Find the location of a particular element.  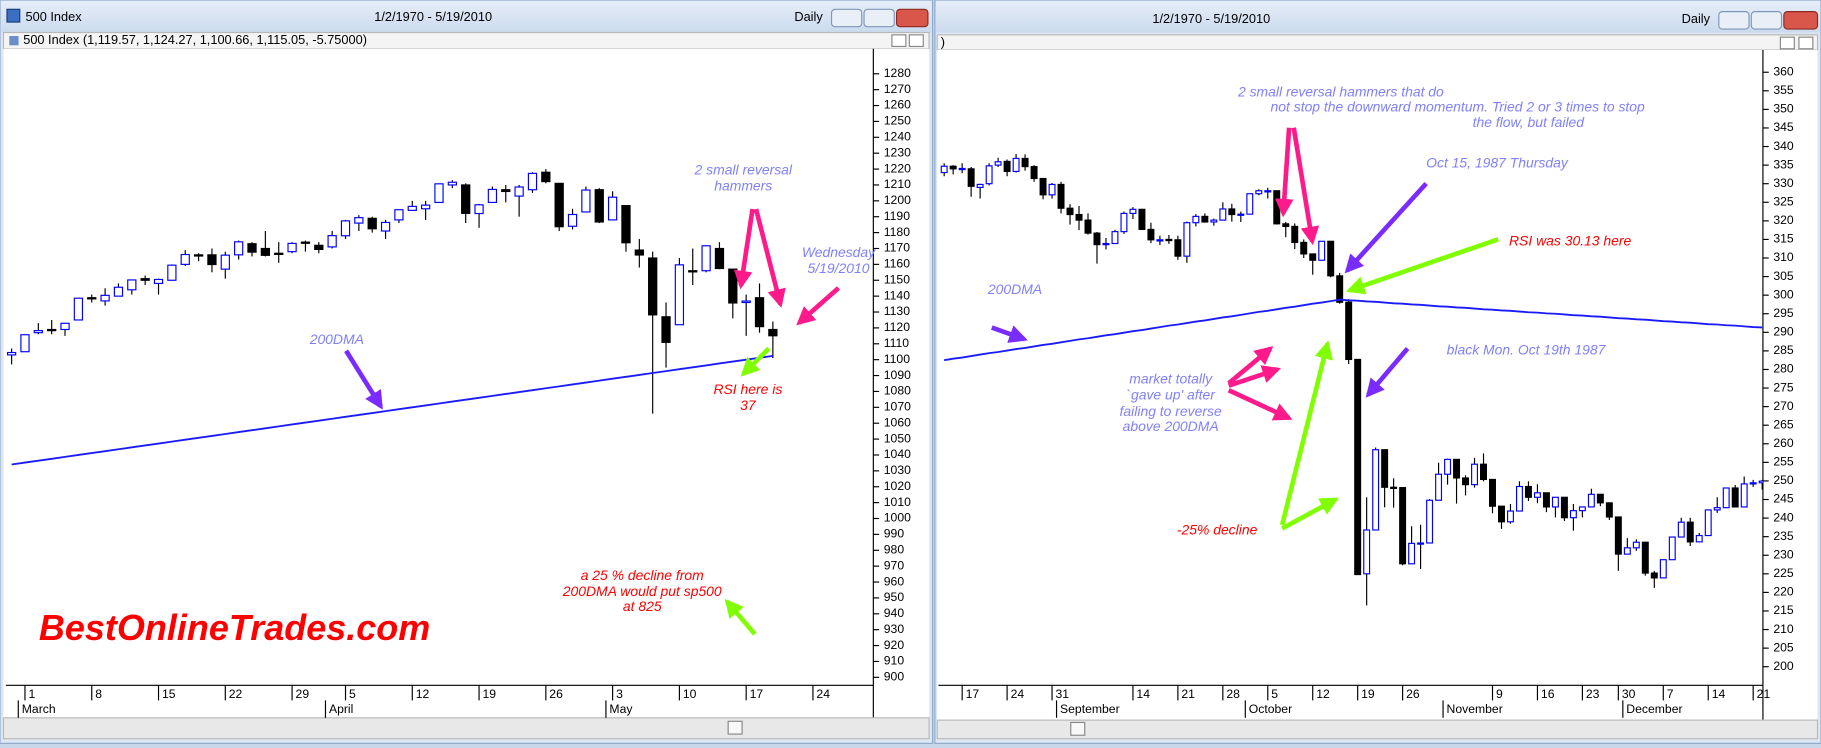

y-tick-label: 1180 is located at coordinates (897, 232).